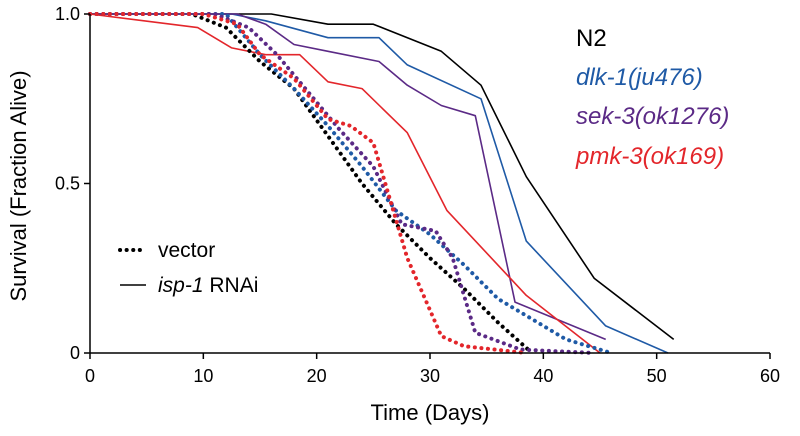  I want to click on strain-label-dlk-1: dlk-1(ju476), so click(639, 77).